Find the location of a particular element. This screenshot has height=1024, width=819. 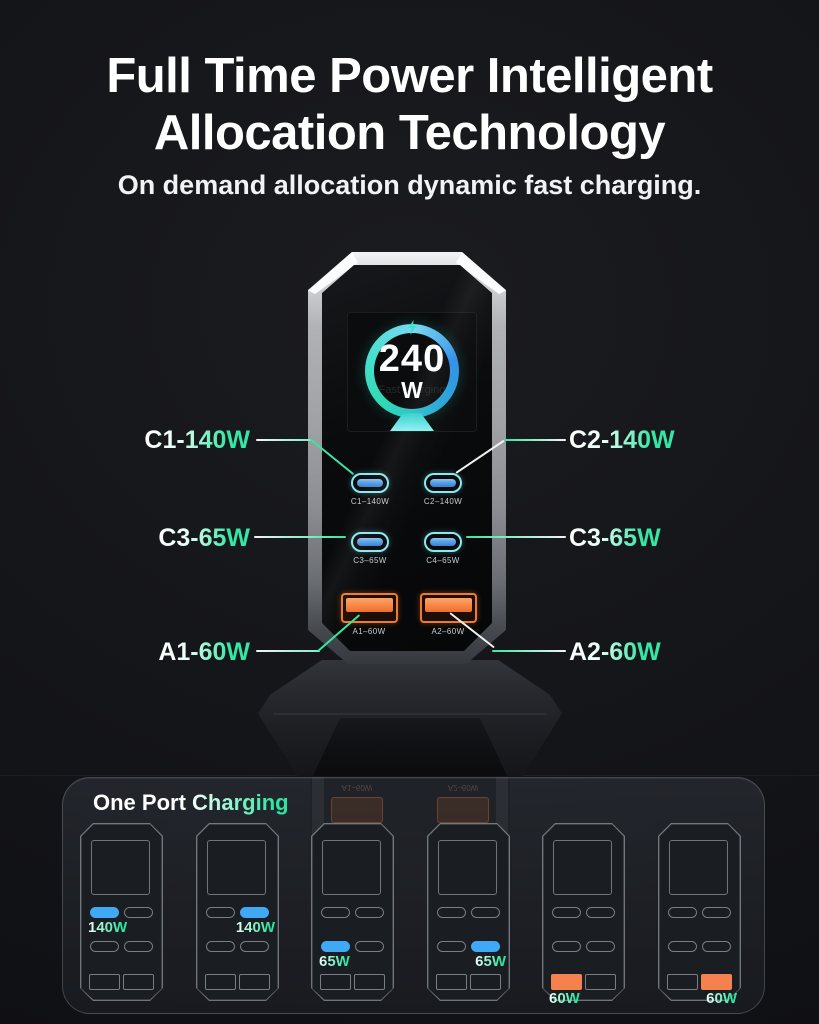

callout-label-c3-right: C3-65W is located at coordinates (615, 538).